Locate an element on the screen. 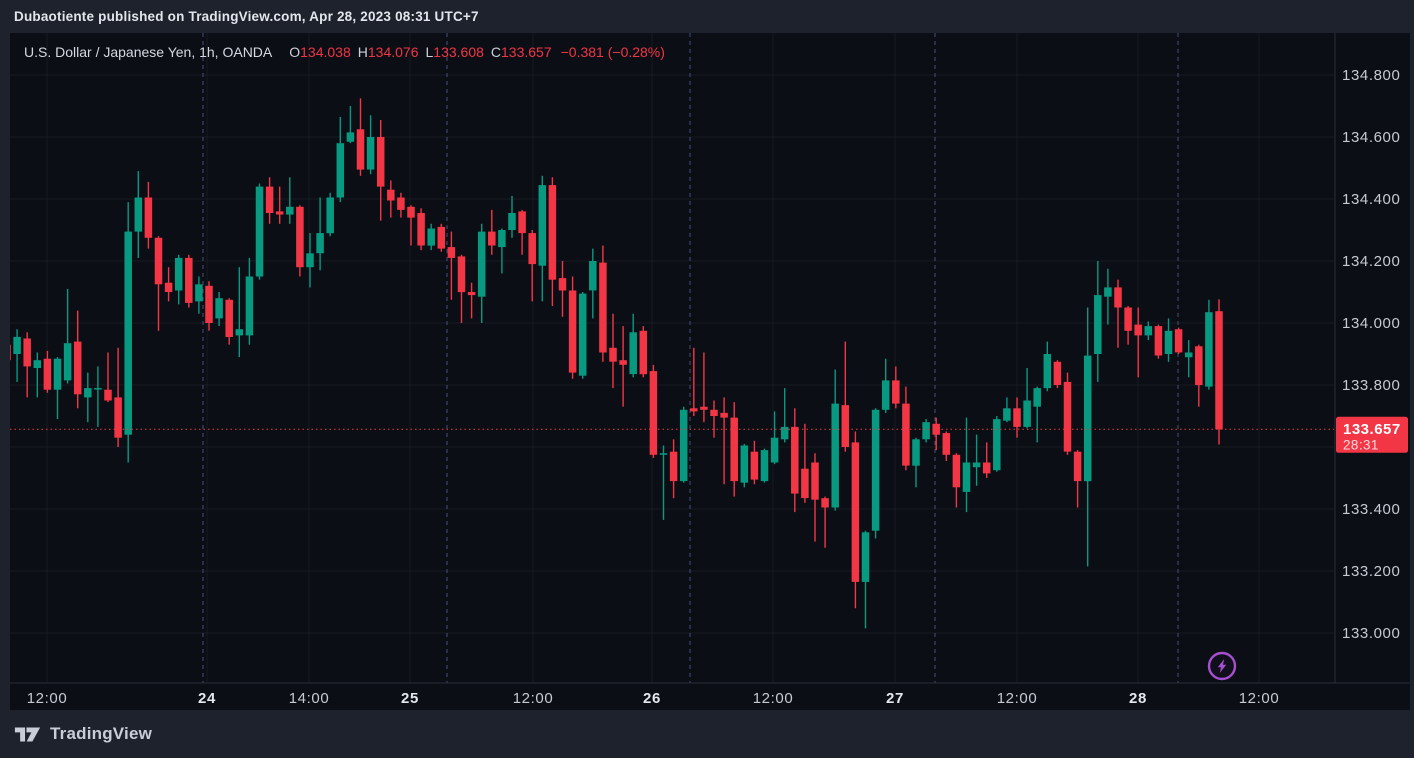  symbol-title: U.S. Dollar / Japanese Yen, 1h, OANDA is located at coordinates (148, 52).